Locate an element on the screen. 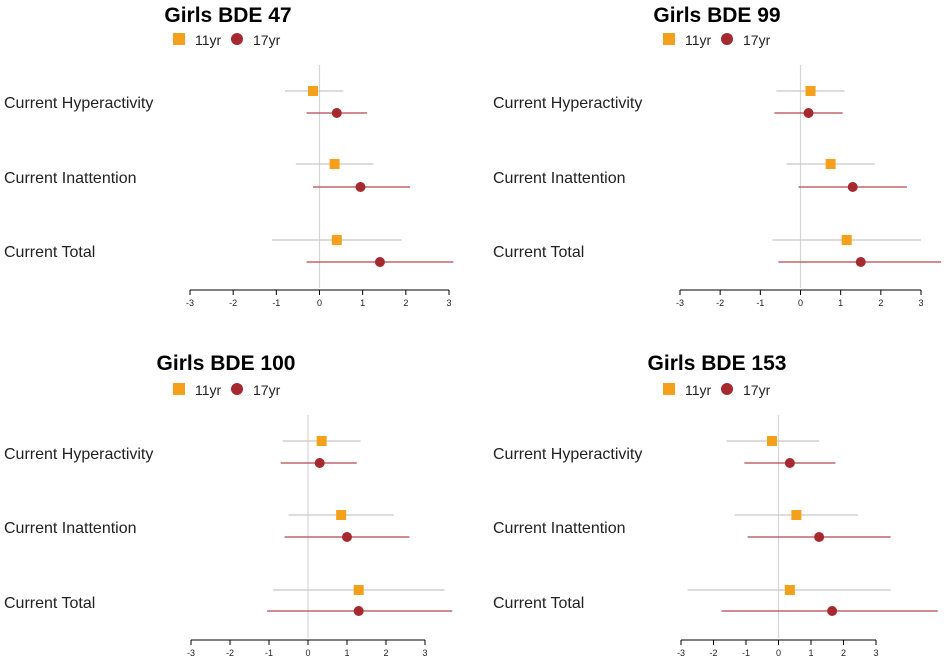 The width and height of the screenshot is (948, 662). panel-title: Girls BDE 153 is located at coordinates (717, 363).